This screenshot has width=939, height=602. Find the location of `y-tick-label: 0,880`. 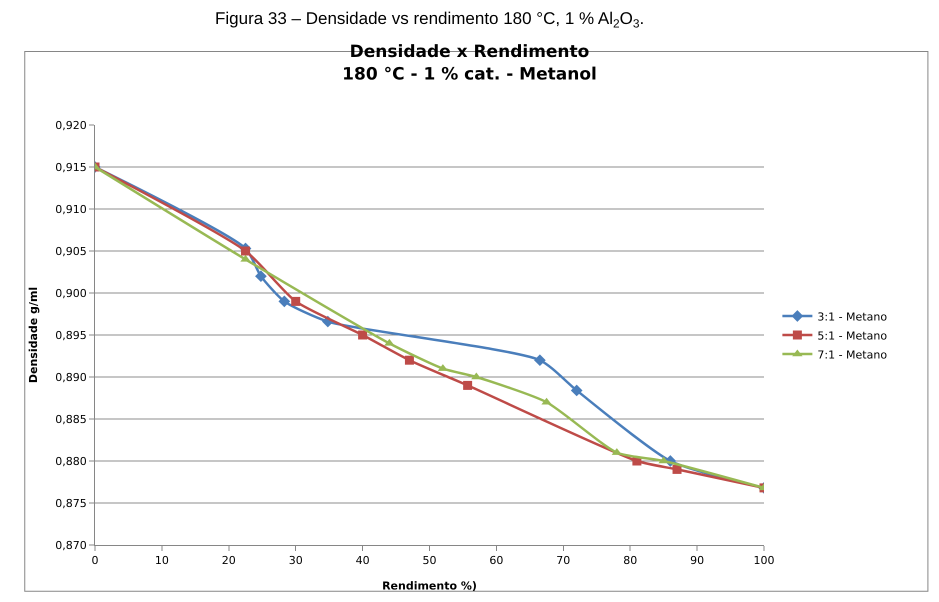

y-tick-label: 0,880 is located at coordinates (71, 461).